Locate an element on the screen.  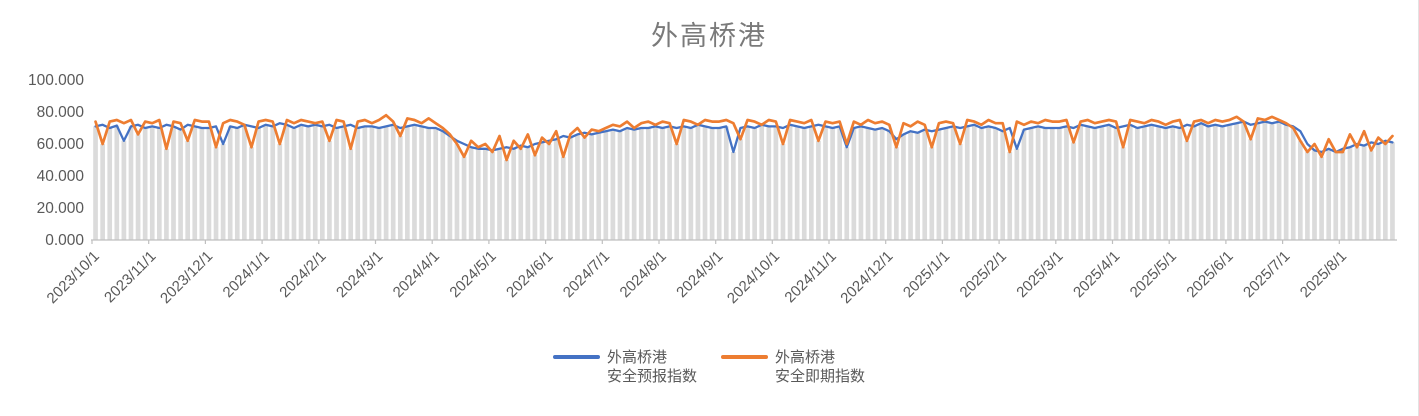
legend-spot-line2: 安全即期指数 is located at coordinates (820, 376).